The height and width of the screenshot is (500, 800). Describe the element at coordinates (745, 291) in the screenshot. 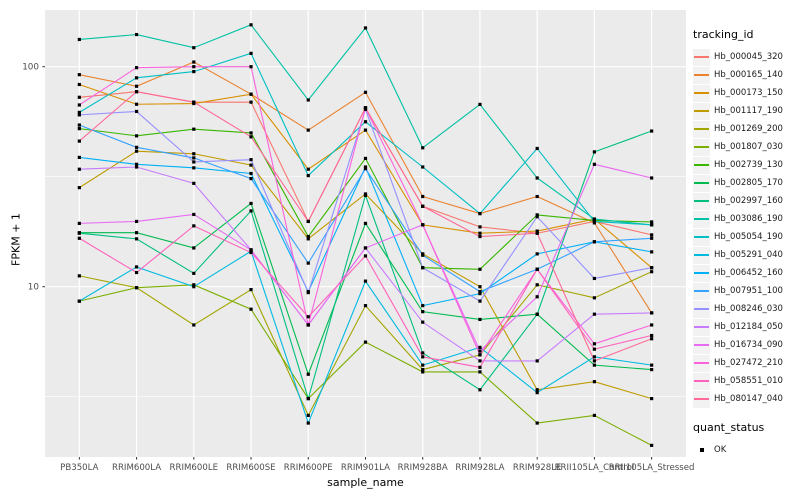

I see `legend-item-Hb_007951_100: Hb_007951_100` at that location.